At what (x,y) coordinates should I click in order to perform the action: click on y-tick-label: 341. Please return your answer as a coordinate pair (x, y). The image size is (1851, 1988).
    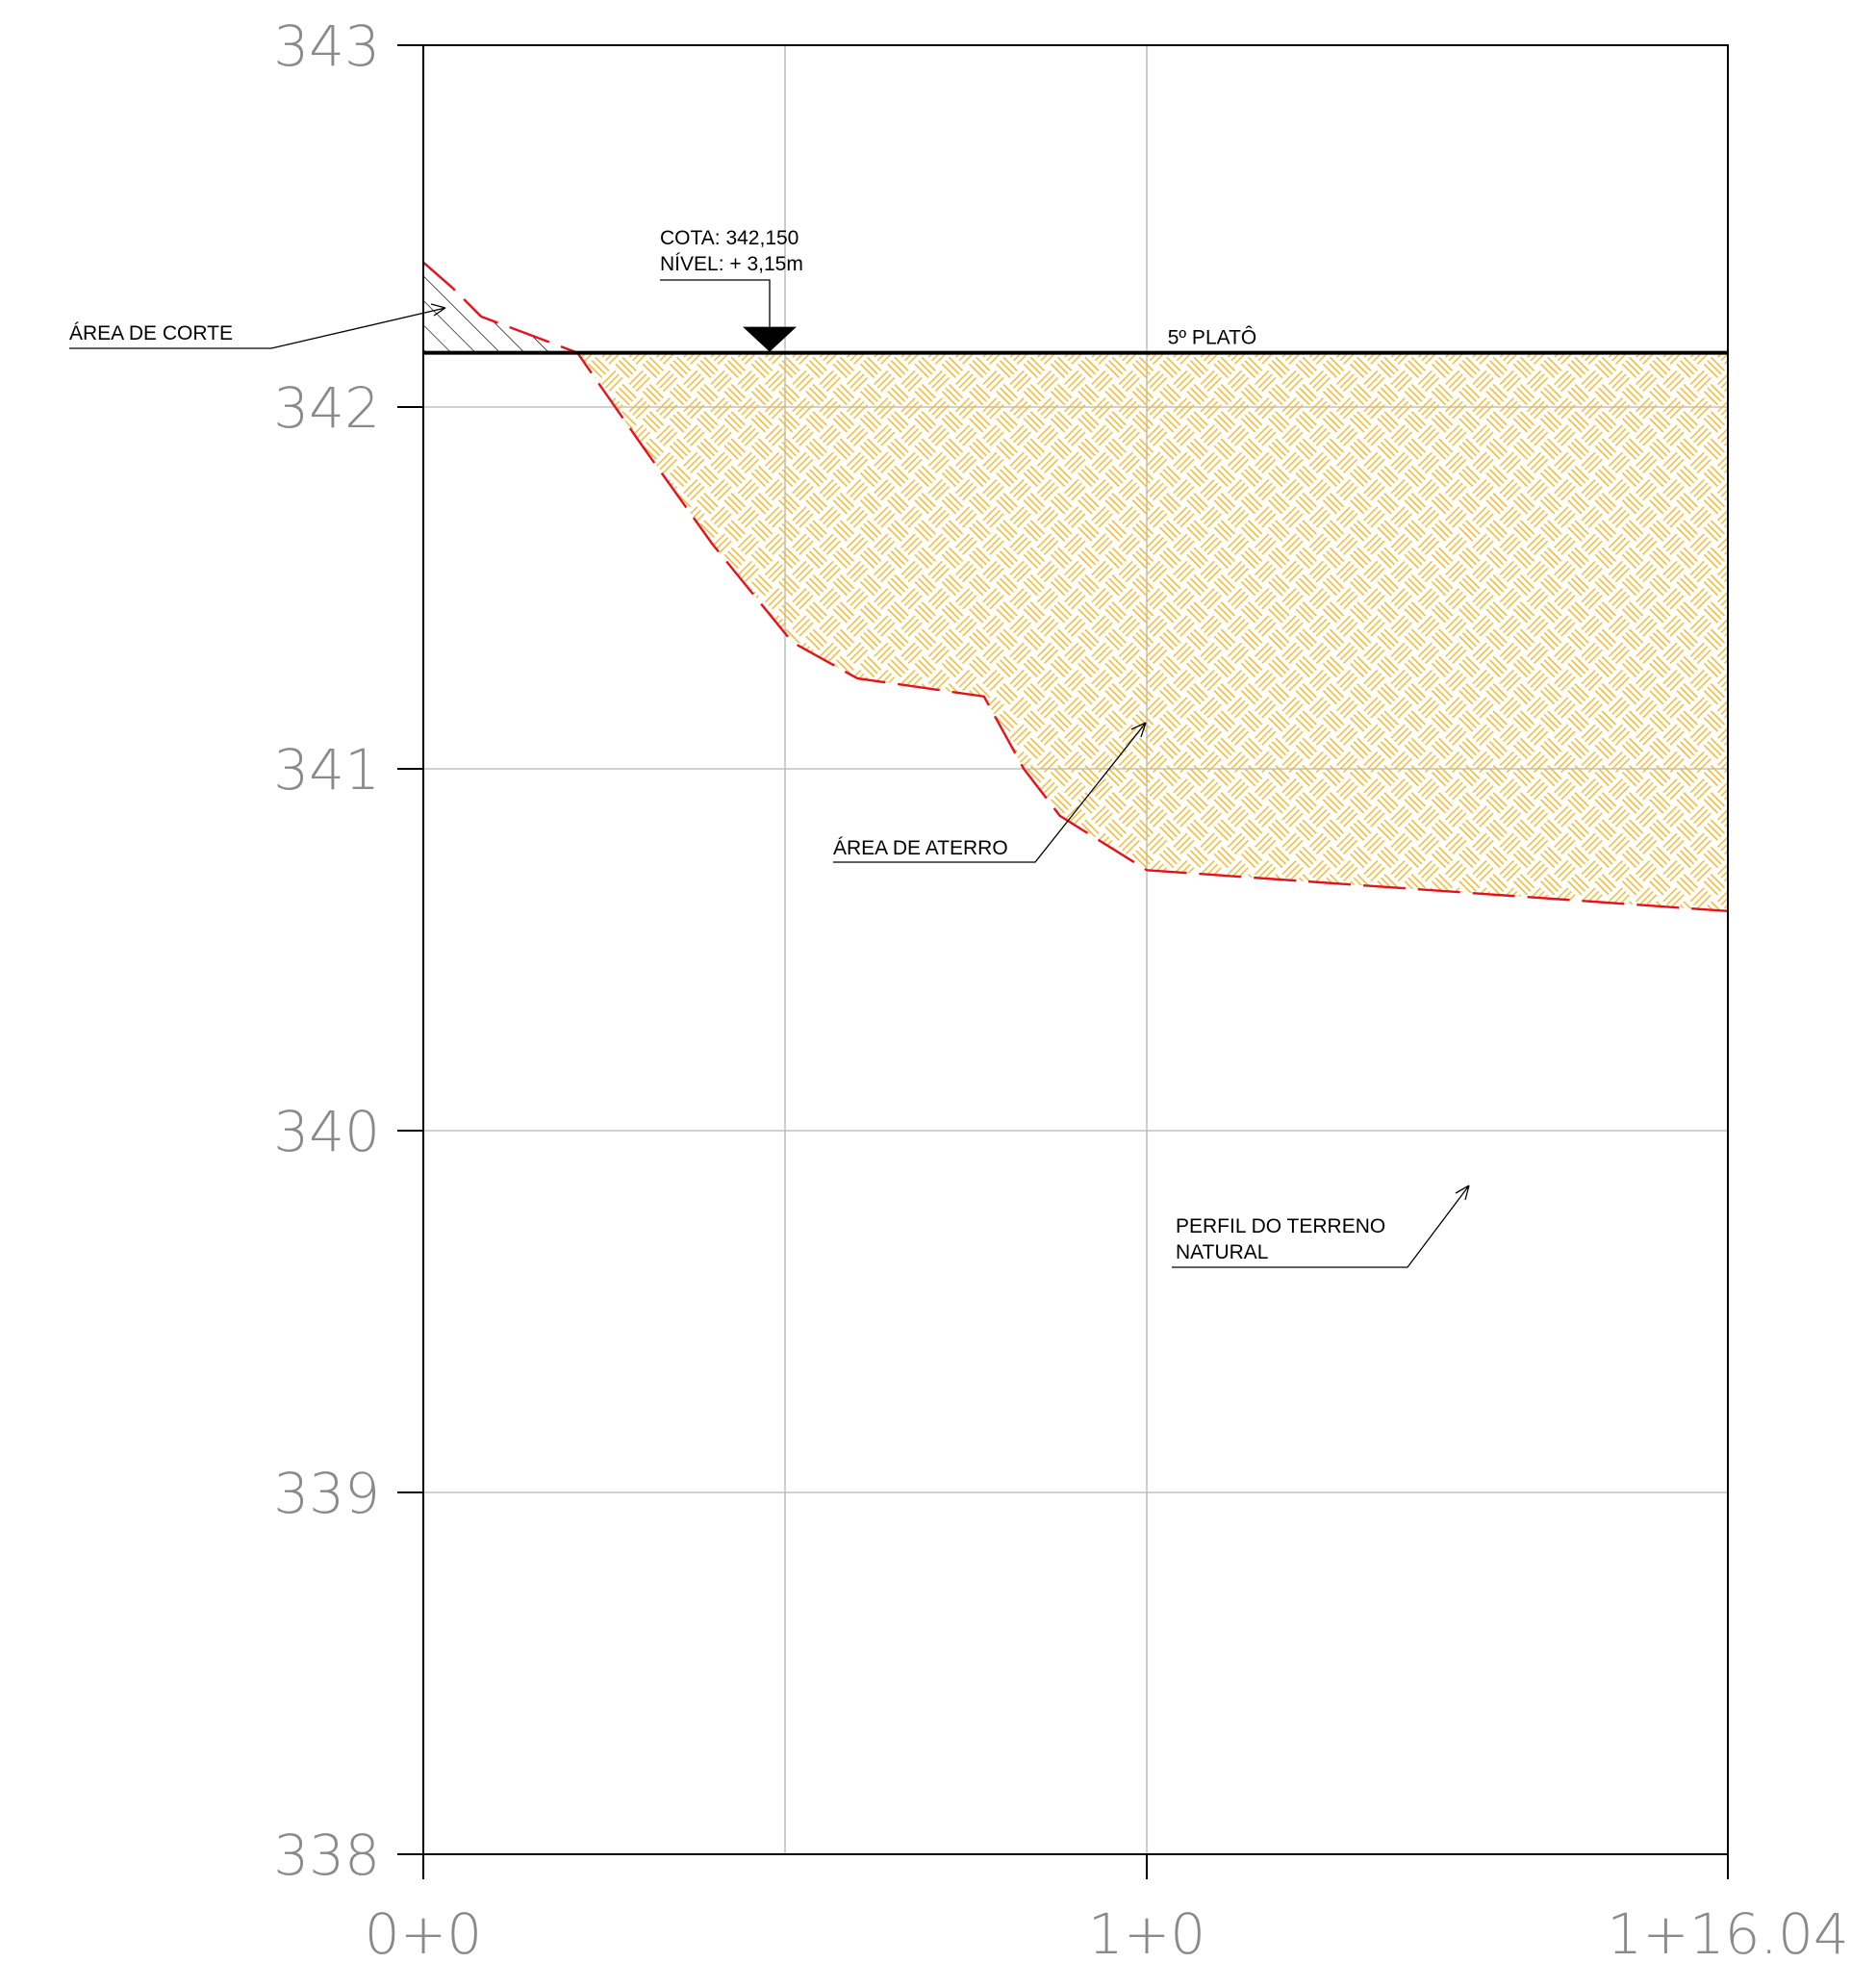
    Looking at the image, I should click on (327, 770).